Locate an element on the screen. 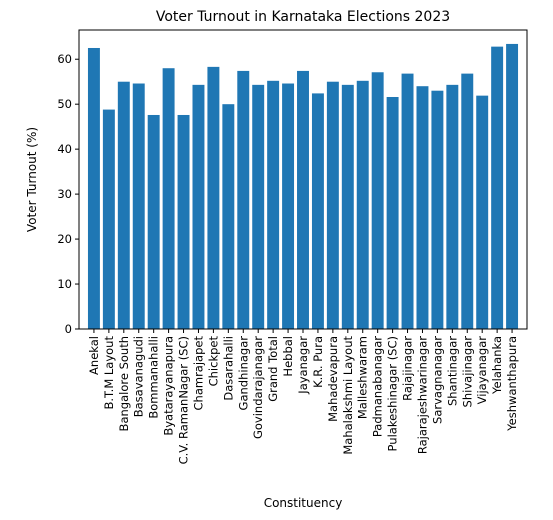 The width and height of the screenshot is (553, 520). y-axis-label: Voter Turnout (%) is located at coordinates (32, 179).